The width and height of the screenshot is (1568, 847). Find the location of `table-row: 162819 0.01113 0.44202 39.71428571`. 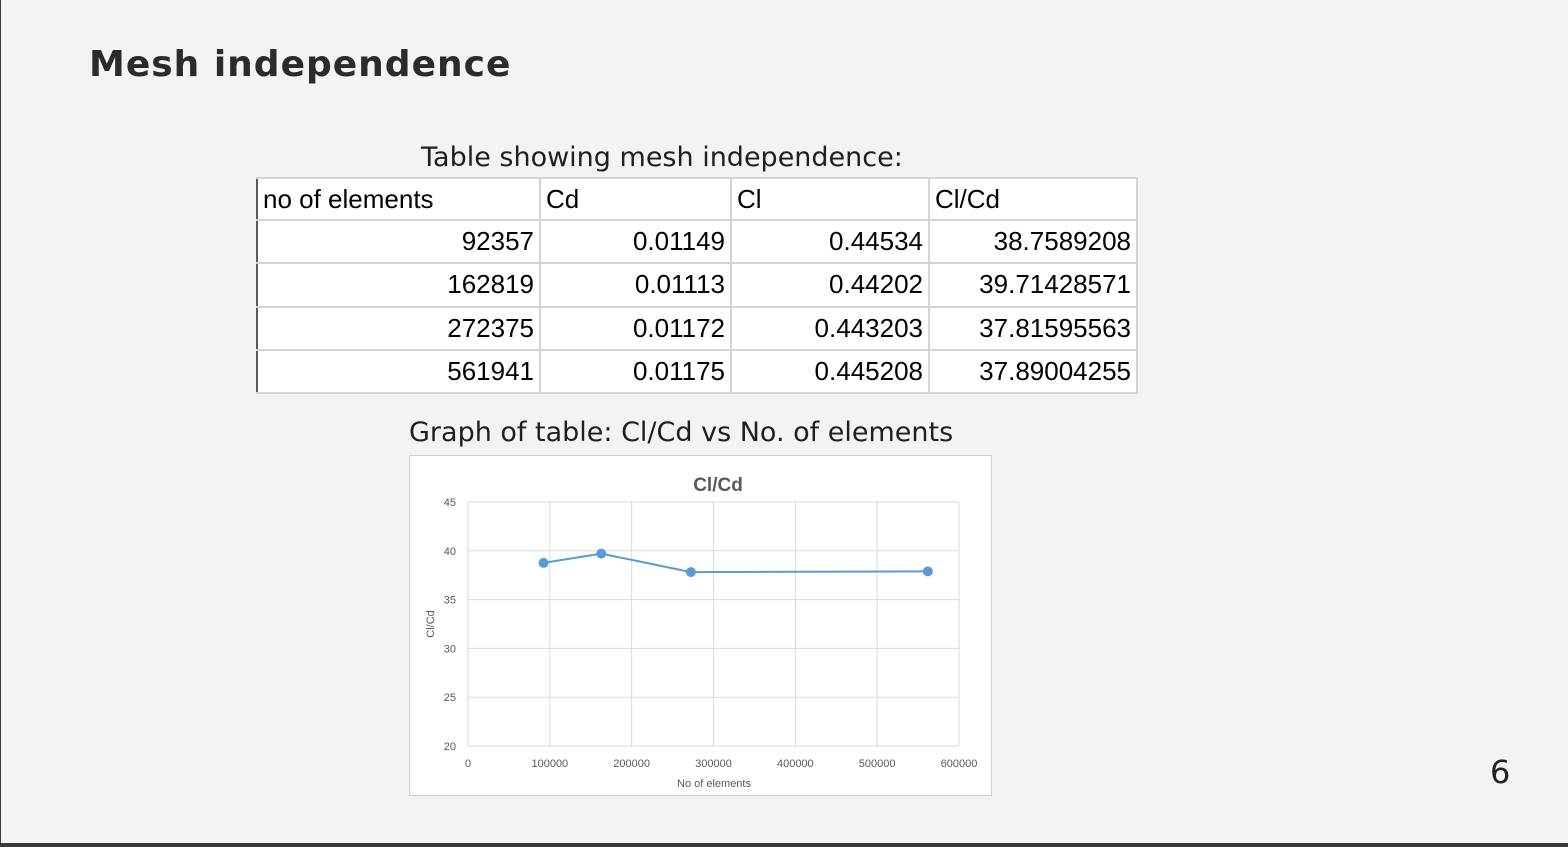

table-row: 162819 0.01113 0.44202 39.71428571 is located at coordinates (697, 285).